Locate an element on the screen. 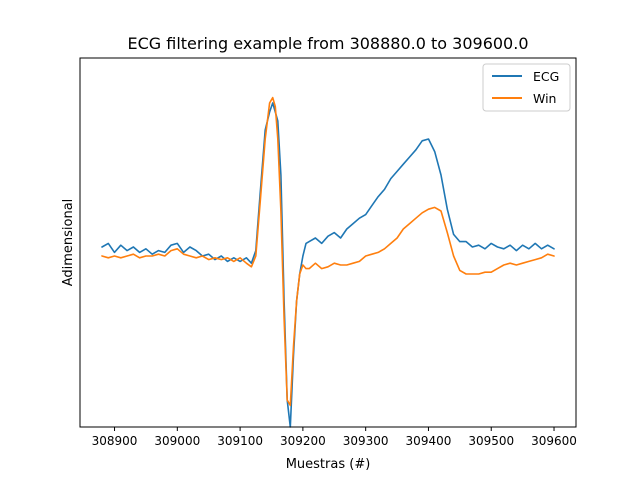 Image resolution: width=640 pixels, height=480 pixels. y-axis-label: Adimensional is located at coordinates (68, 243).